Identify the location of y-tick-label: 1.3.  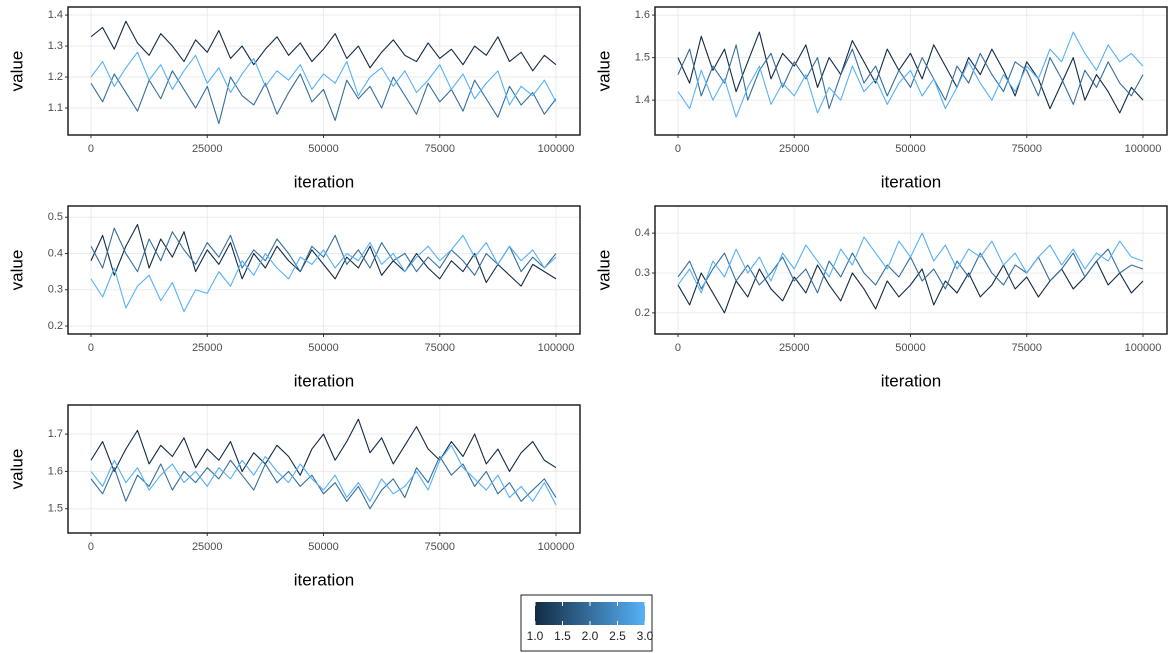
(55, 46).